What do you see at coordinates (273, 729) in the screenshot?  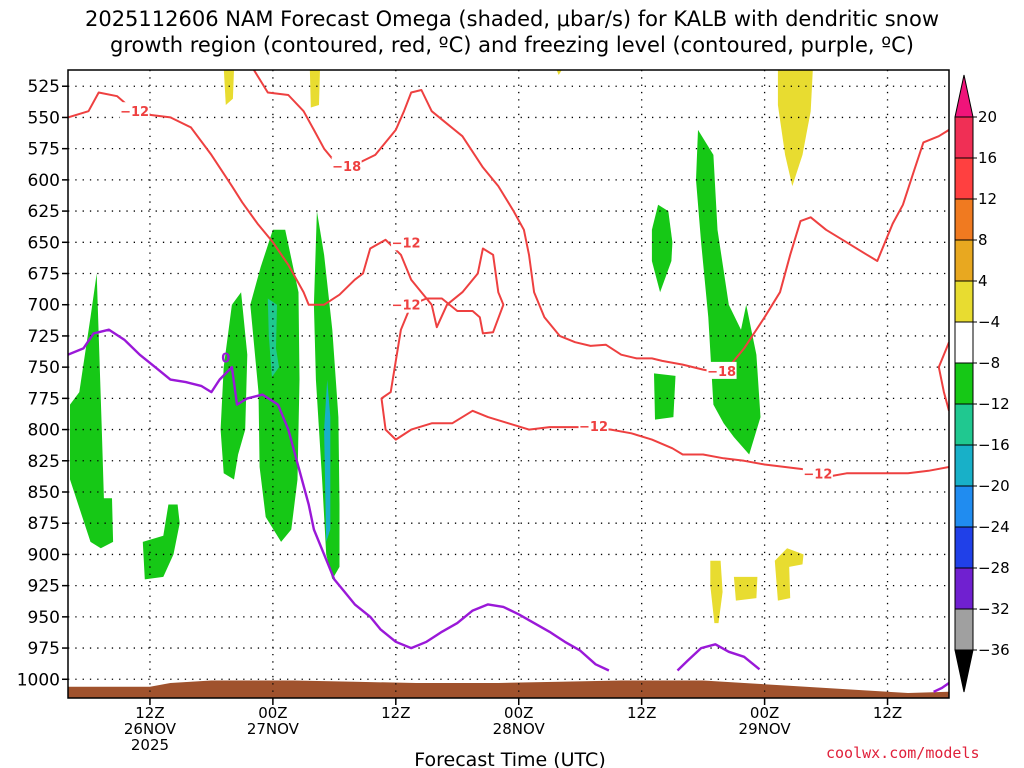 I see `x-tick-label-18-1: 27NOV` at bounding box center [273, 729].